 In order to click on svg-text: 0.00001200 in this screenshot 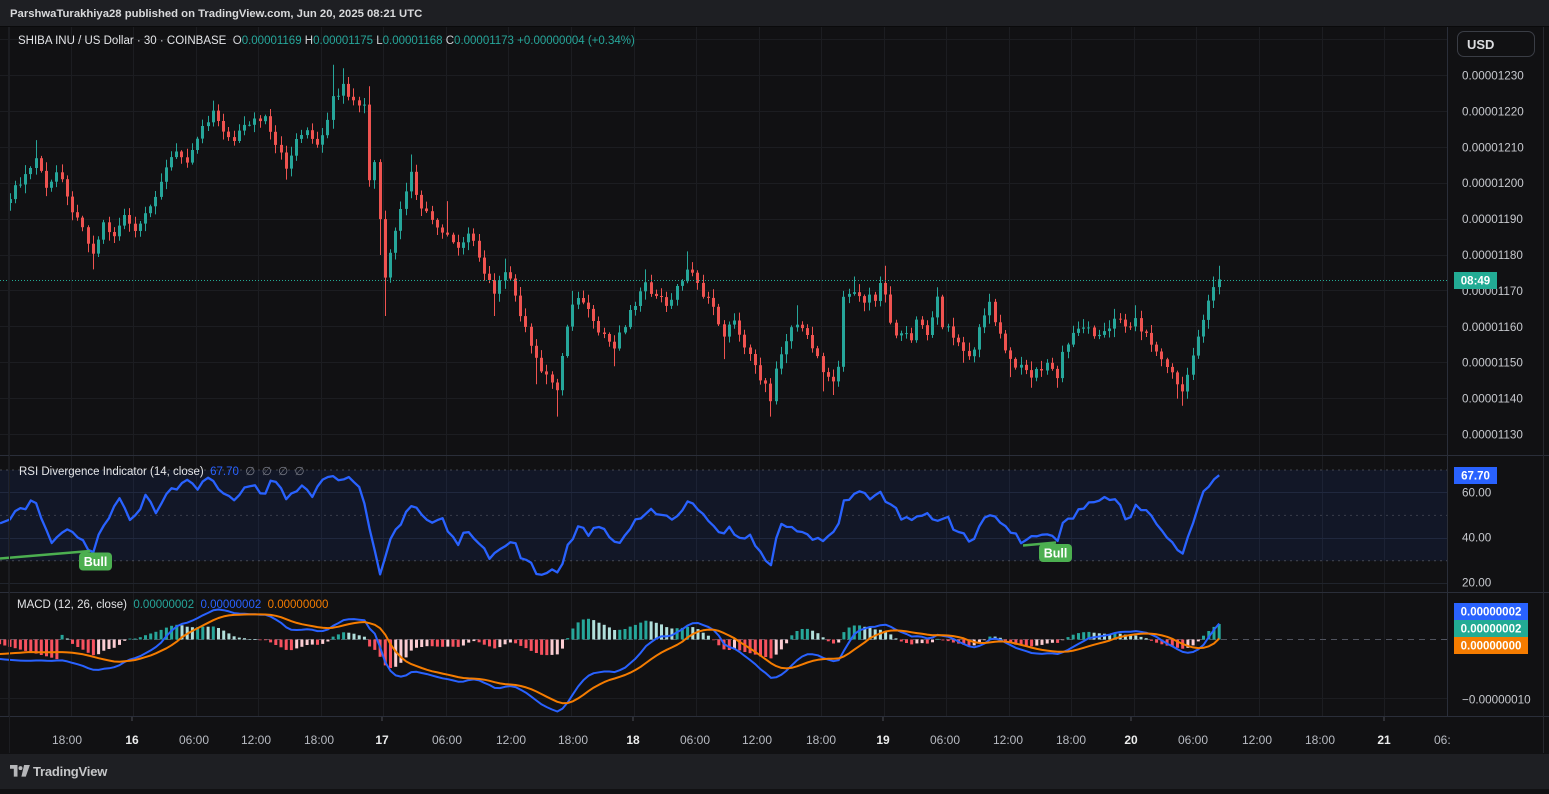, I will do `click(1493, 183)`.